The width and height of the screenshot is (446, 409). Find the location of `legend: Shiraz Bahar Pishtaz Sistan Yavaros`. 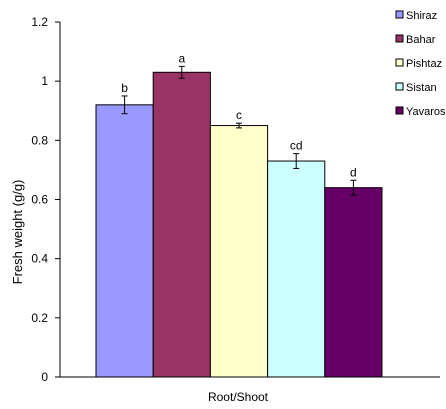

legend: Shiraz Bahar Pishtaz Sistan Yavaros is located at coordinates (420, 64).